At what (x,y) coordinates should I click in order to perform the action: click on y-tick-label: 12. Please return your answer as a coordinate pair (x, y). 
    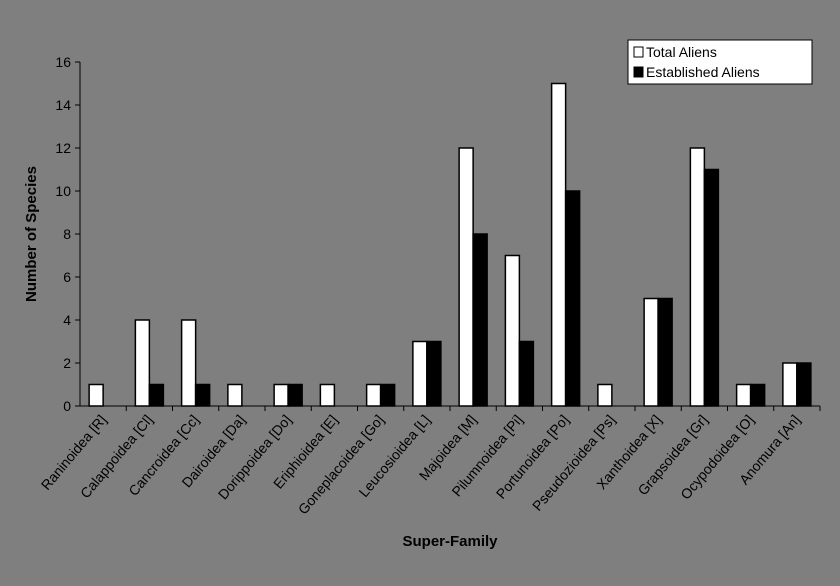
    Looking at the image, I should click on (63, 148).